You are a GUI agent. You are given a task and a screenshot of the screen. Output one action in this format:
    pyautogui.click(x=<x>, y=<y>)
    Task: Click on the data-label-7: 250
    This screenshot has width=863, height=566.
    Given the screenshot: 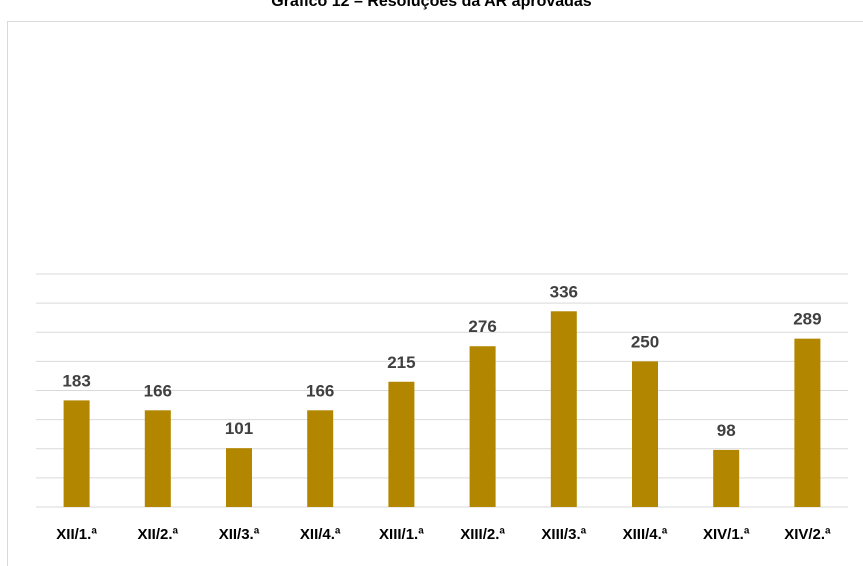 What is the action you would take?
    pyautogui.click(x=645, y=341)
    